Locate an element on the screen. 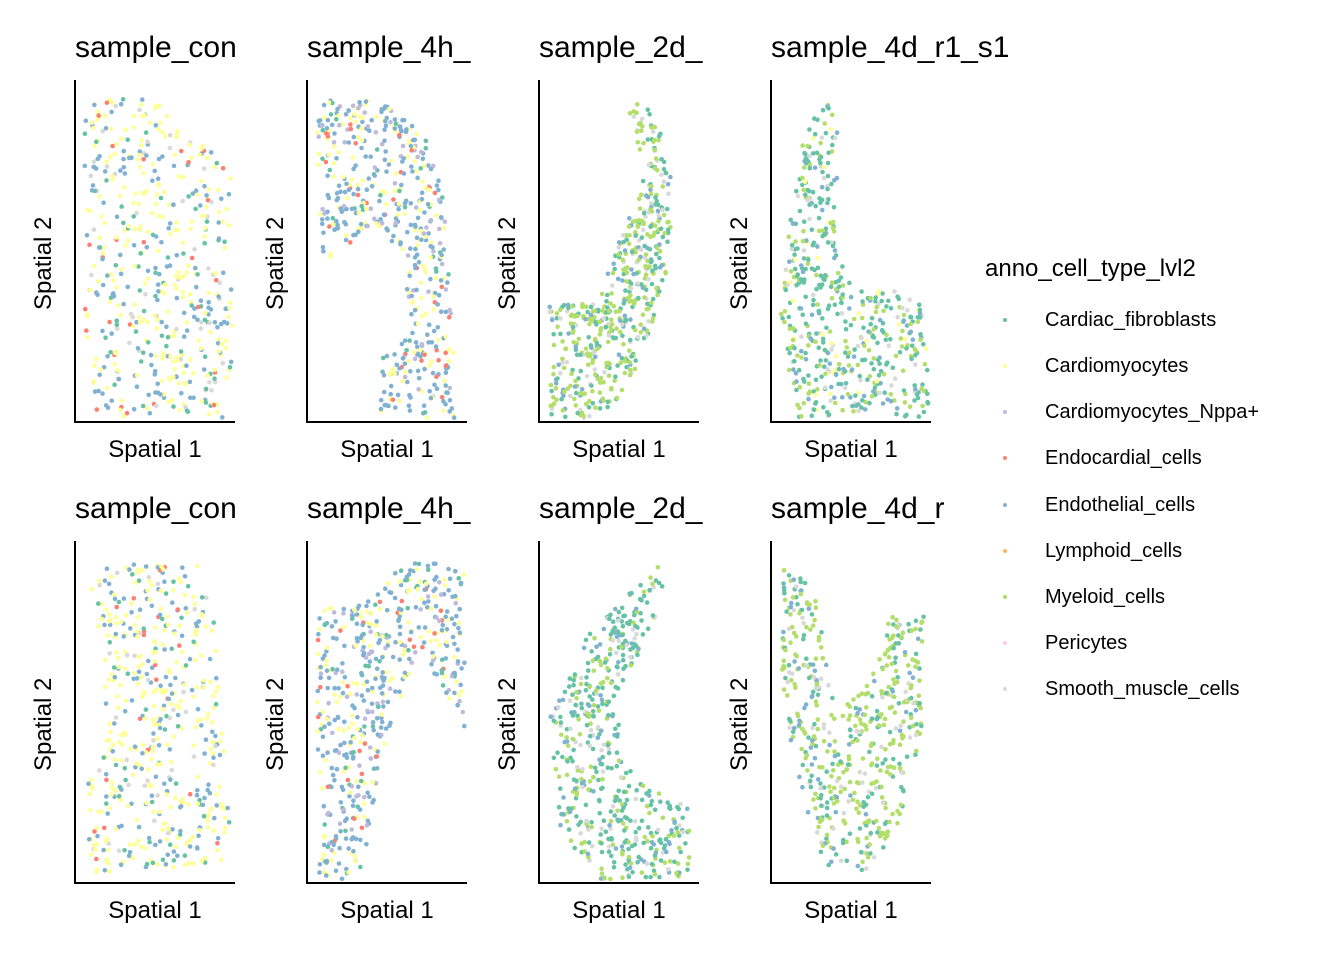 Image resolution: width=1344 pixels, height=960 pixels. panel-title: sample_2d_ is located at coordinates (621, 47).